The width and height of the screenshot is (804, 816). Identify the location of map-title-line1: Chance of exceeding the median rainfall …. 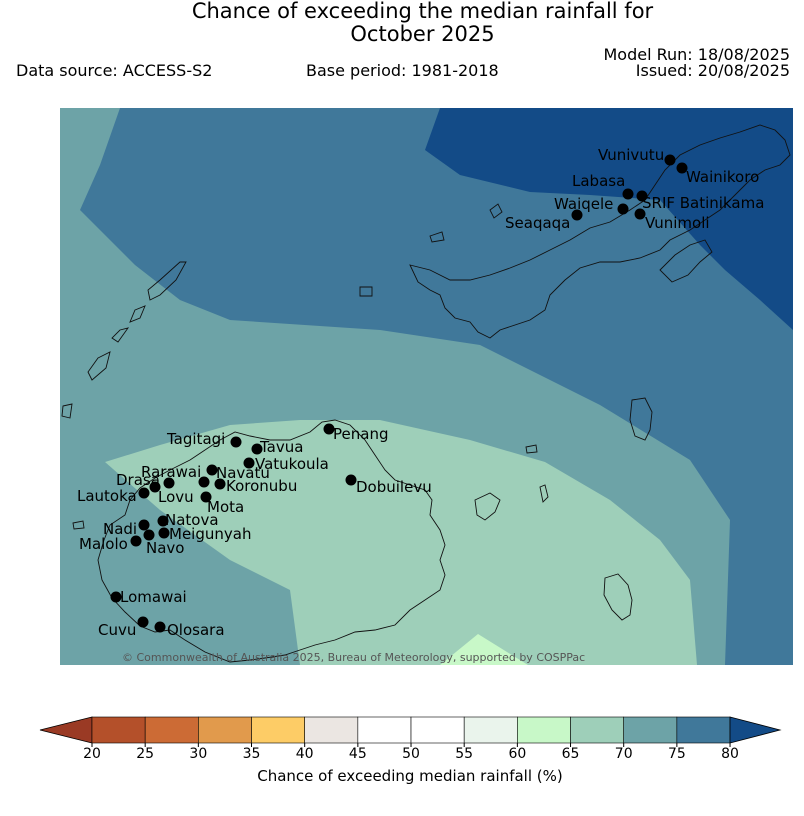
(422, 11).